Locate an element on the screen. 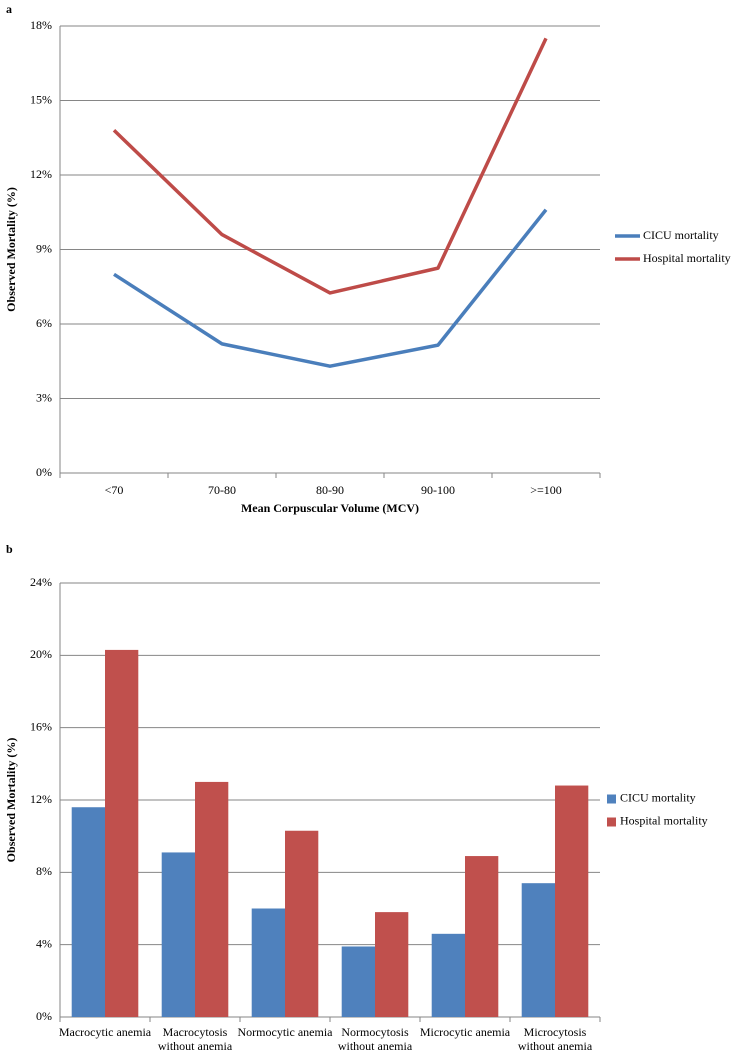 This screenshot has height=1056, width=750. x-tick-label: Normocytosis without anemia is located at coordinates (375, 1039).